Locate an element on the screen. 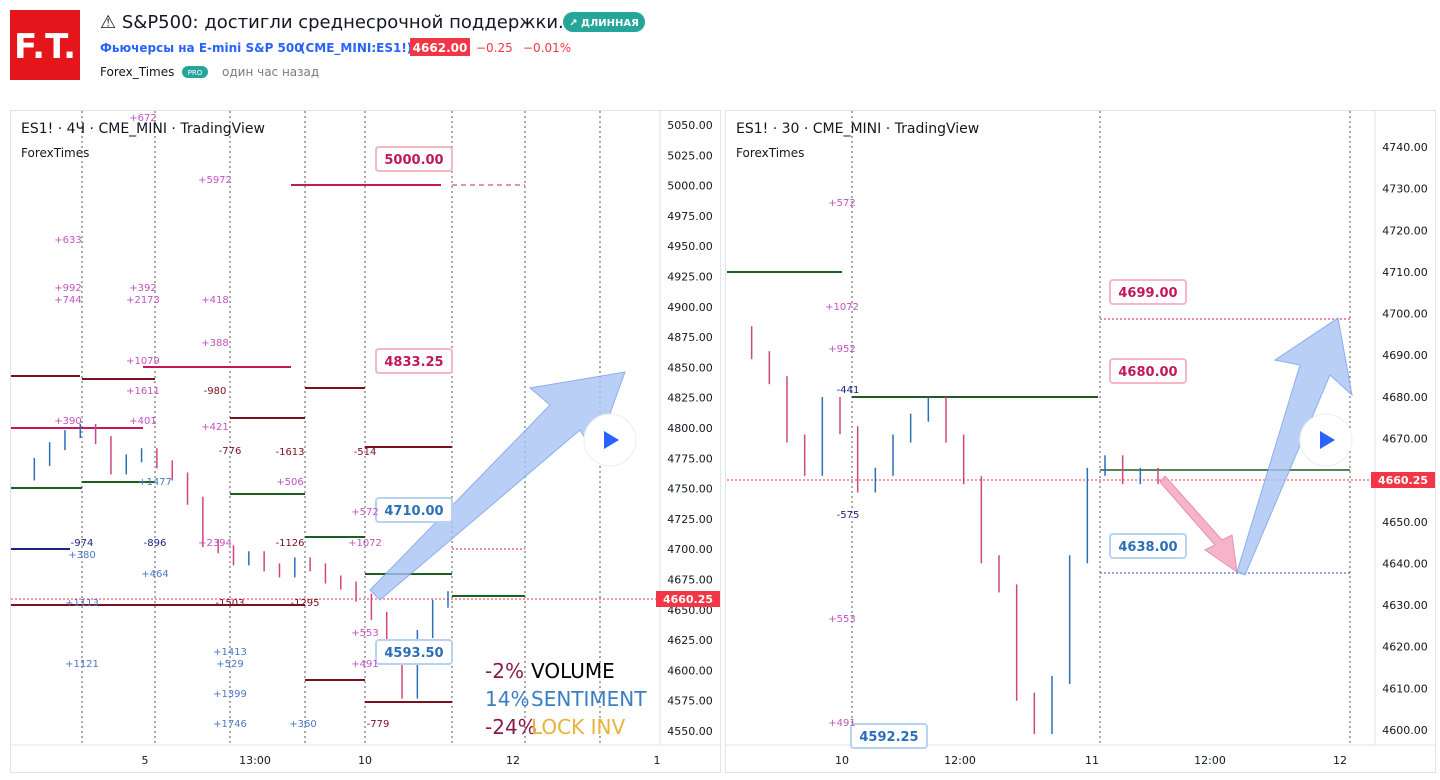 The width and height of the screenshot is (1440, 780). author: Forex_Times is located at coordinates (137, 72).